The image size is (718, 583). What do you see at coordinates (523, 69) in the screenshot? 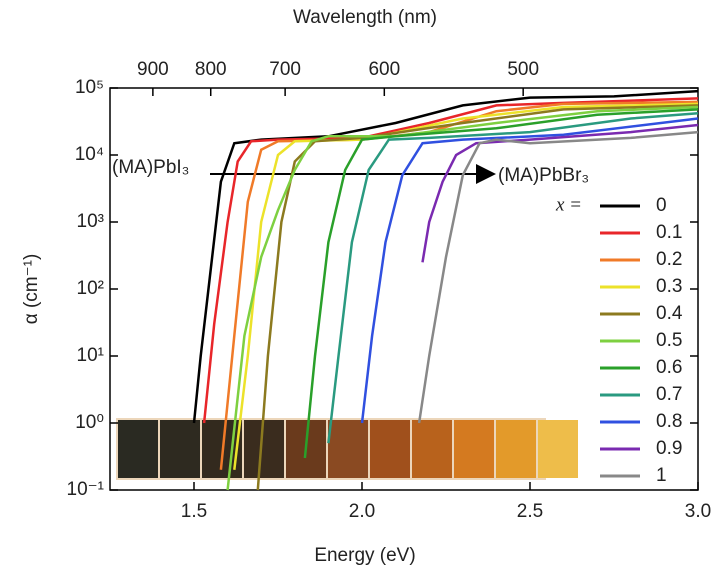
I see `top-x-tick-label: 500` at bounding box center [523, 69].